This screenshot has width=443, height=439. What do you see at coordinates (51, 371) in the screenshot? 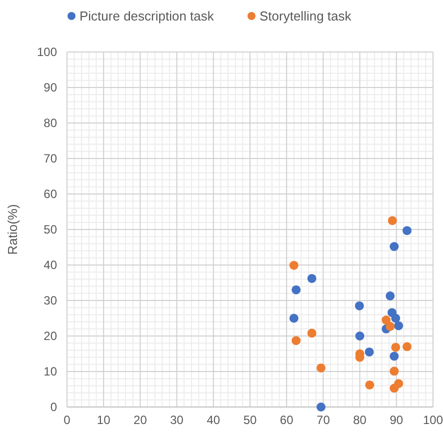
I see `y-tick-label: 10` at bounding box center [51, 371].